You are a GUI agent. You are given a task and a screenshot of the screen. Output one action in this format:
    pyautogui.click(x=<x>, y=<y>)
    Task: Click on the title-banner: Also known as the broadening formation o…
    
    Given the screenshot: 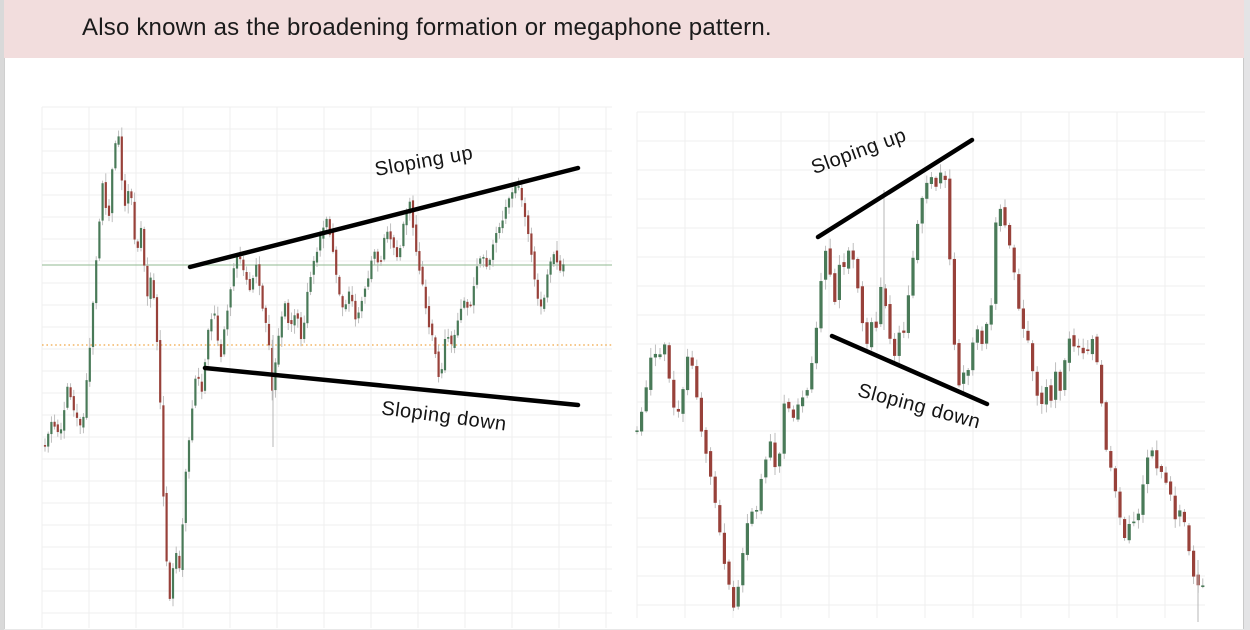 What is the action you would take?
    pyautogui.click(x=624, y=29)
    